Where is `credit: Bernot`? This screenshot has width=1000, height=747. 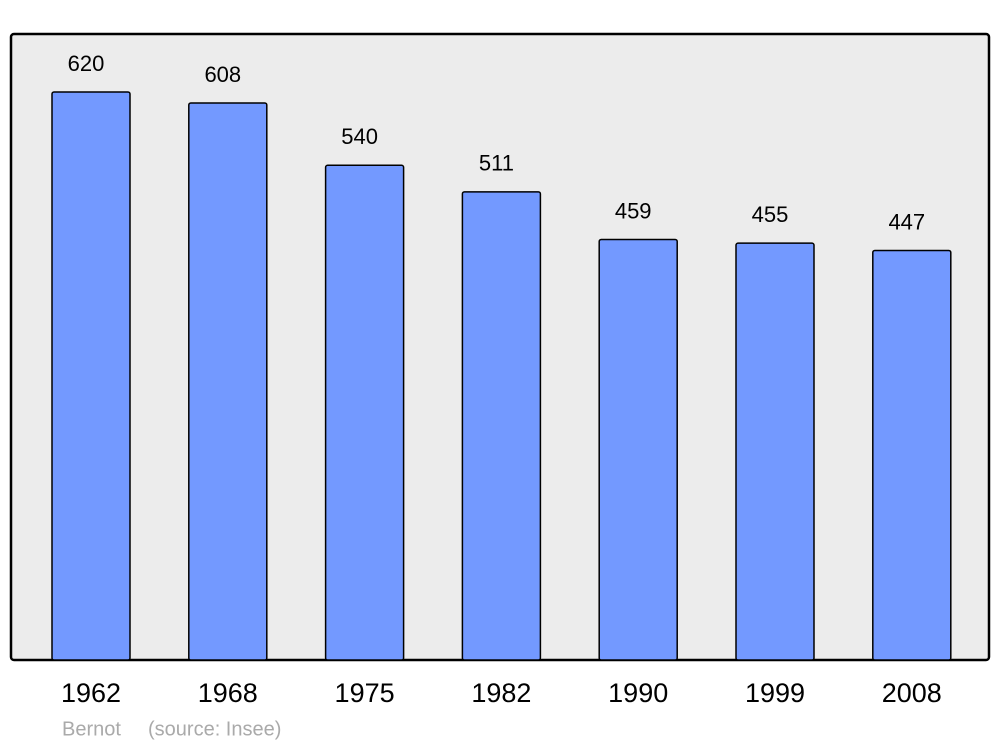
credit: Bernot is located at coordinates (91, 729).